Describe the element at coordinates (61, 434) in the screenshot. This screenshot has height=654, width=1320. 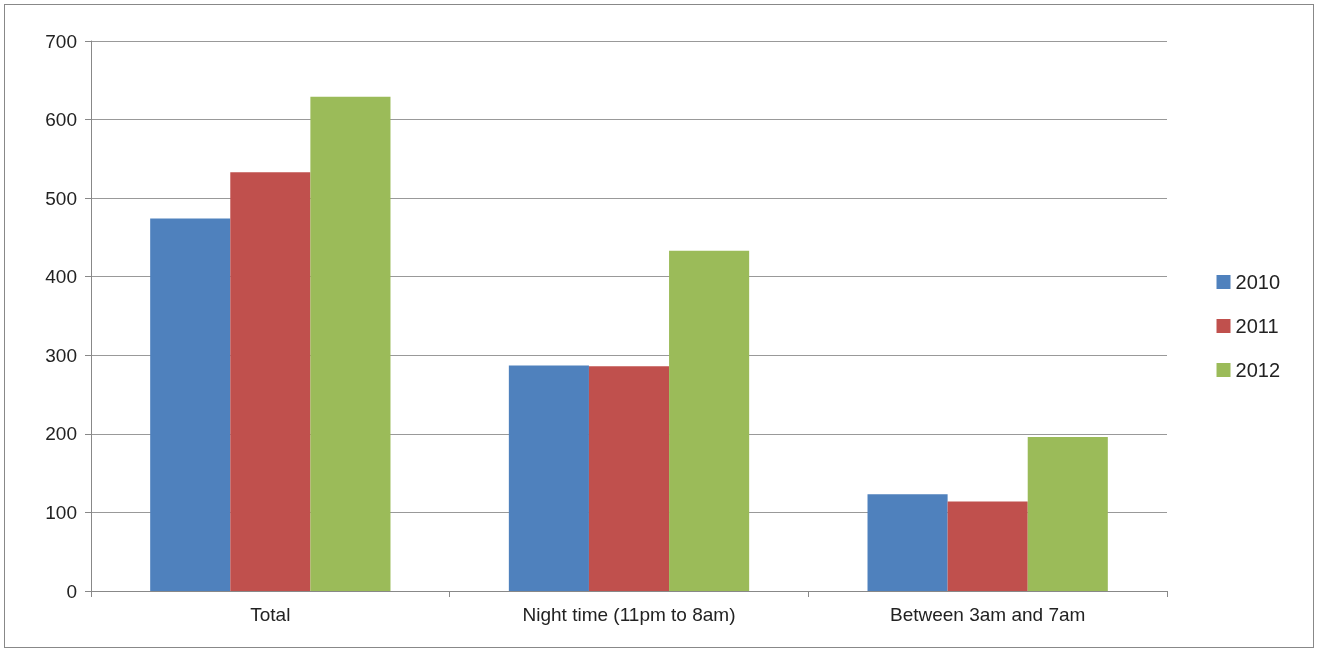
I see `y-tick-label: 200` at that location.